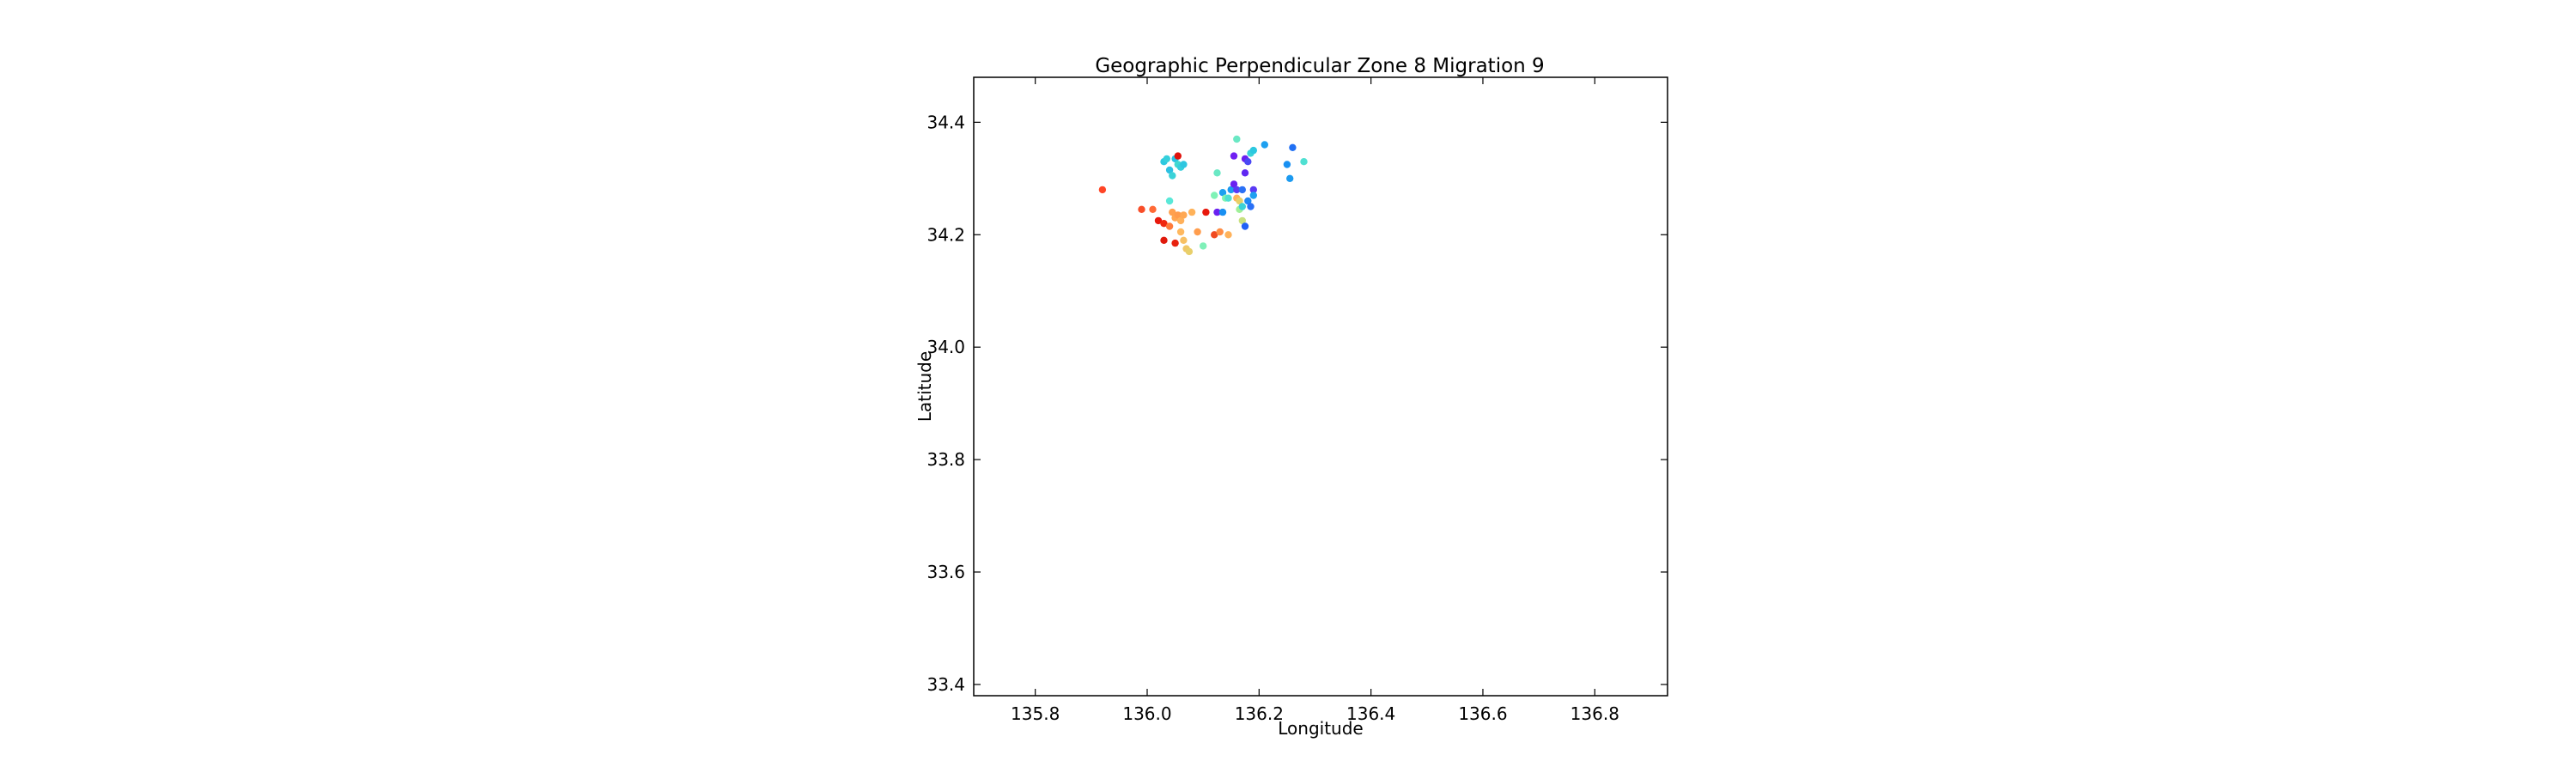 The width and height of the screenshot is (2576, 773). What do you see at coordinates (1482, 713) in the screenshot?
I see `x-tick-label: 136.6` at bounding box center [1482, 713].